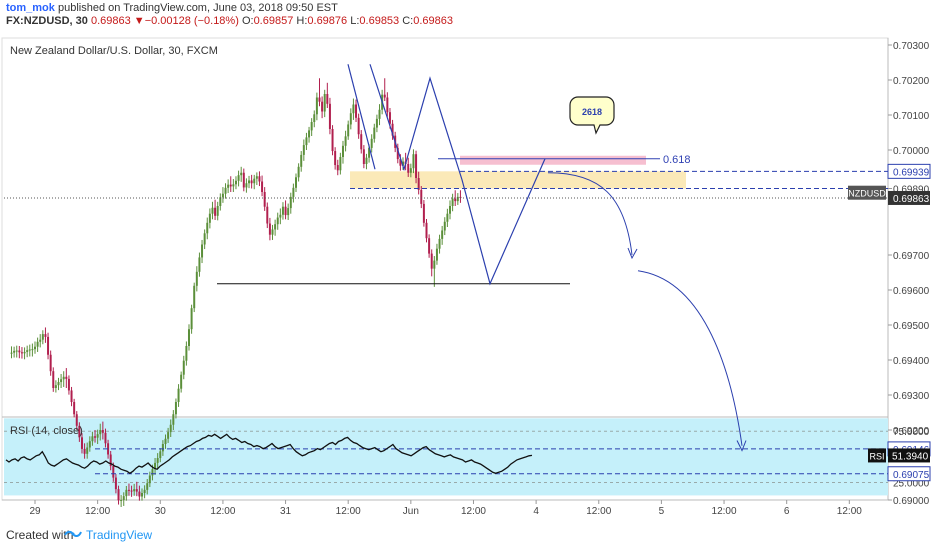 This screenshot has width=932, height=550. I want to click on level-price-tag-text: 0.69075, so click(911, 475).